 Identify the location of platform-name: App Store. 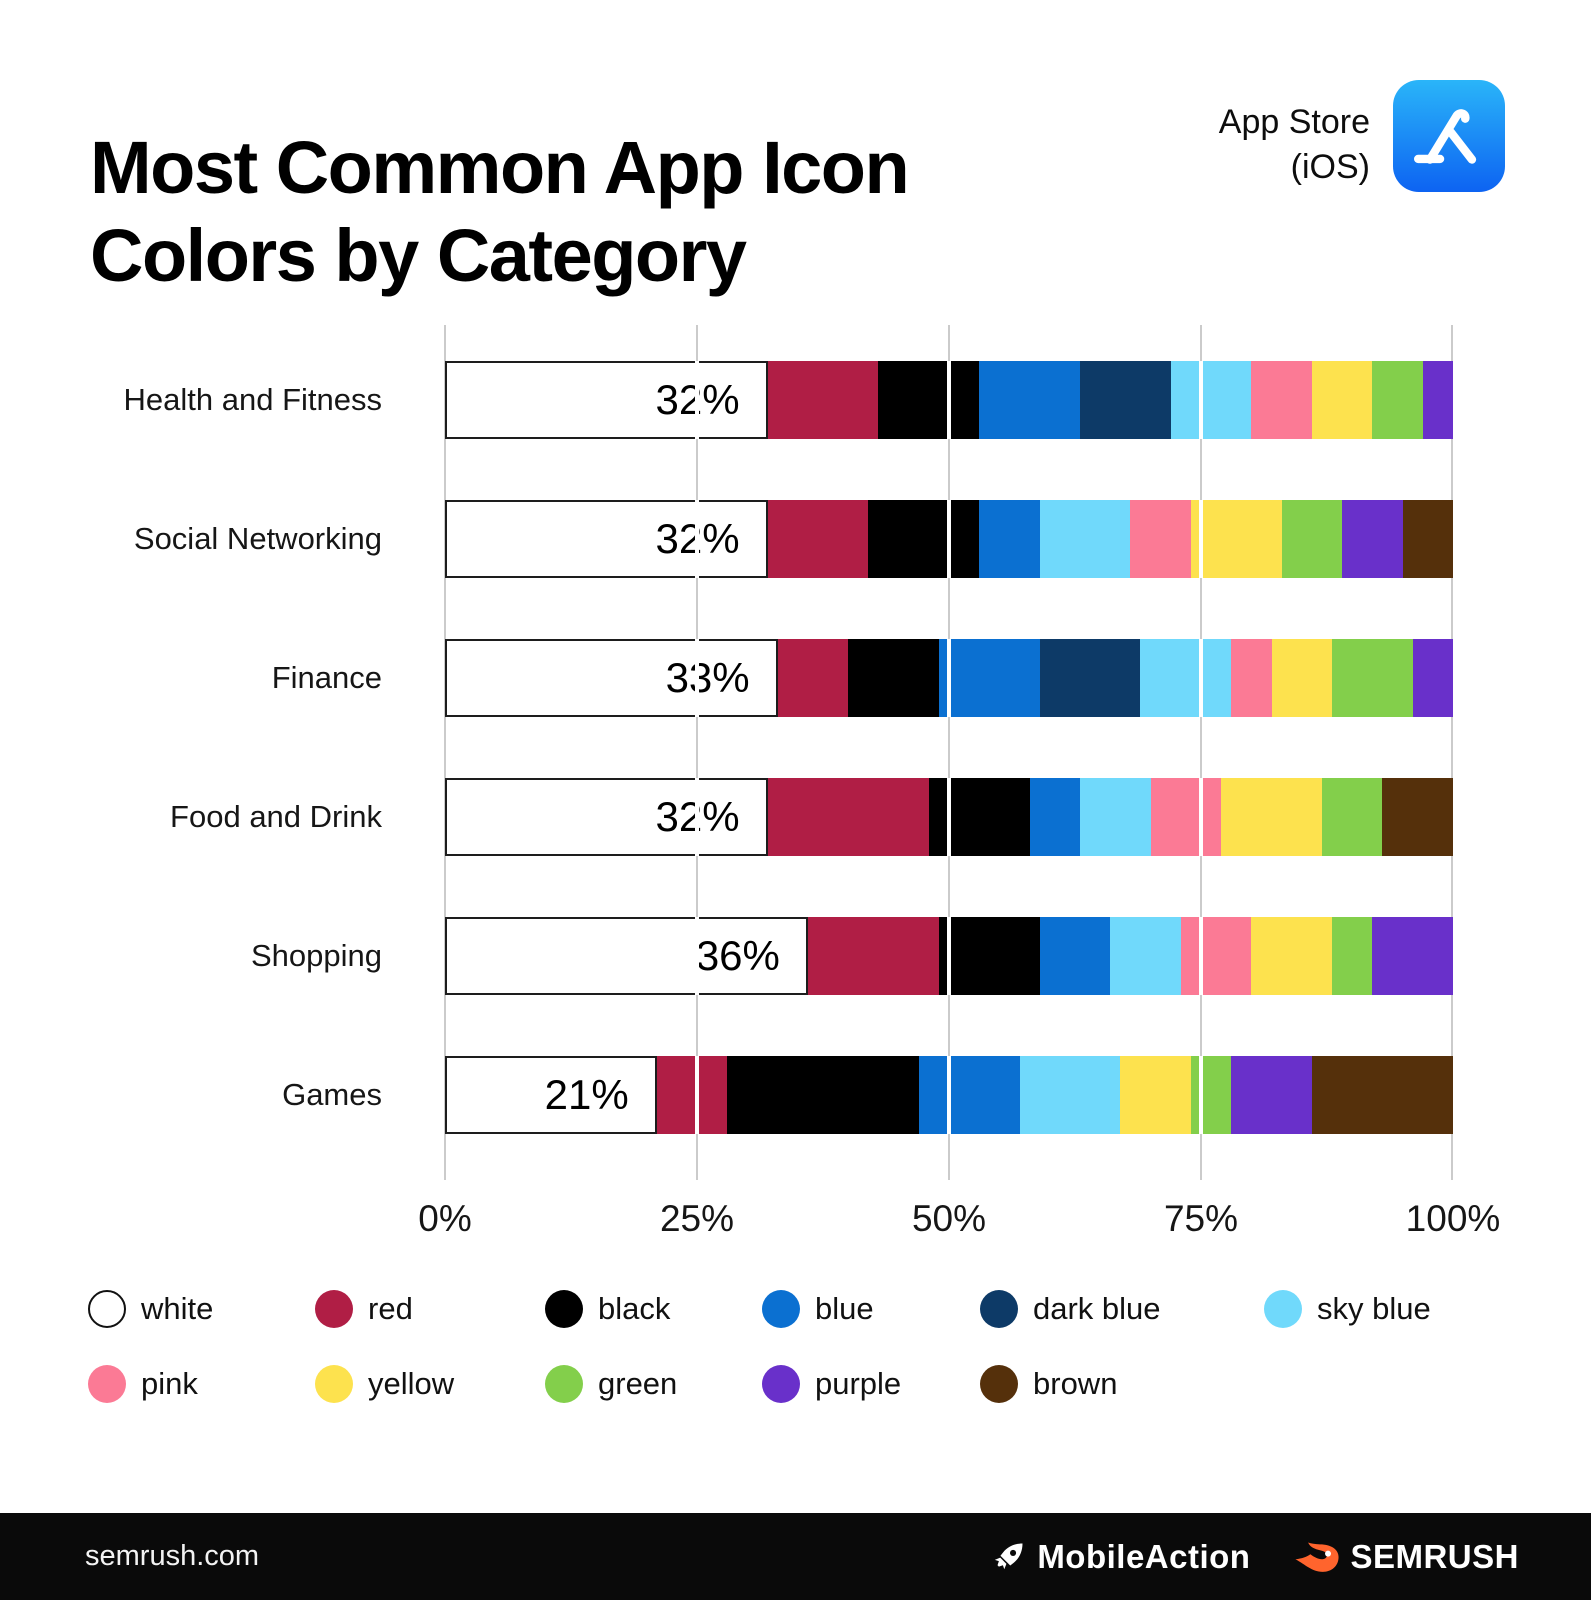
(1294, 122).